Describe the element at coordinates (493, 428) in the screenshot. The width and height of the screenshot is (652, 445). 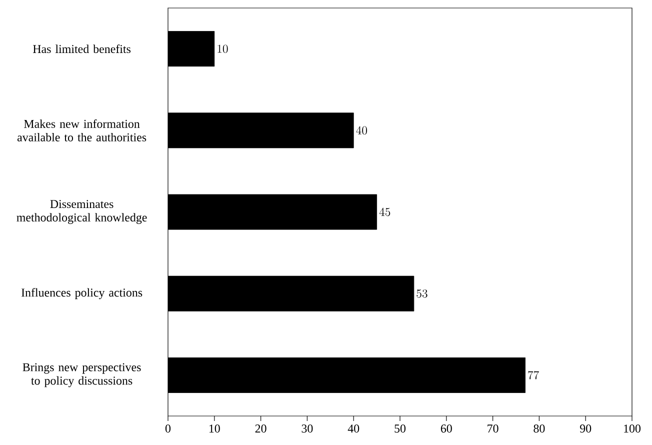
I see `x-tick-label: 70` at that location.